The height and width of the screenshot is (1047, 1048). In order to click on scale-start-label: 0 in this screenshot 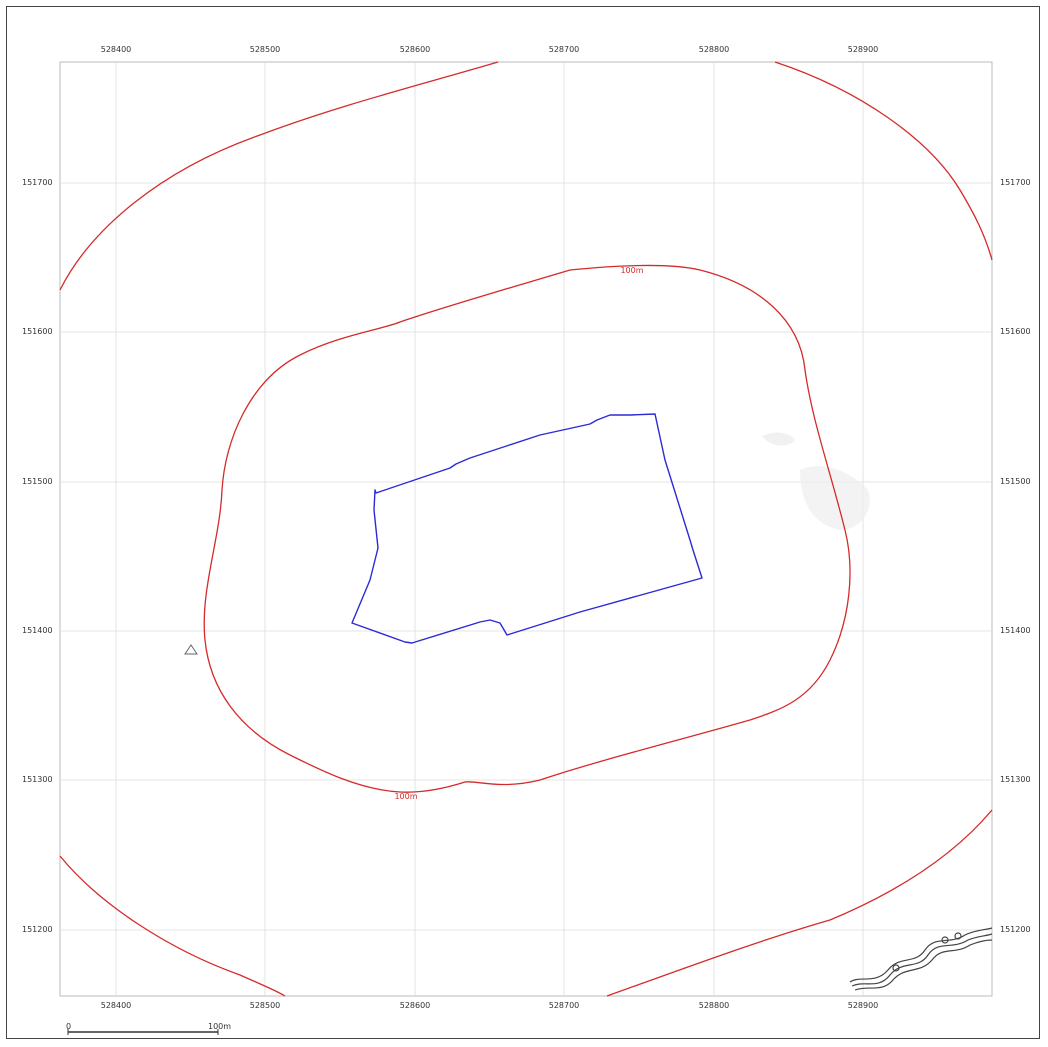, I will do `click(69, 1026)`.